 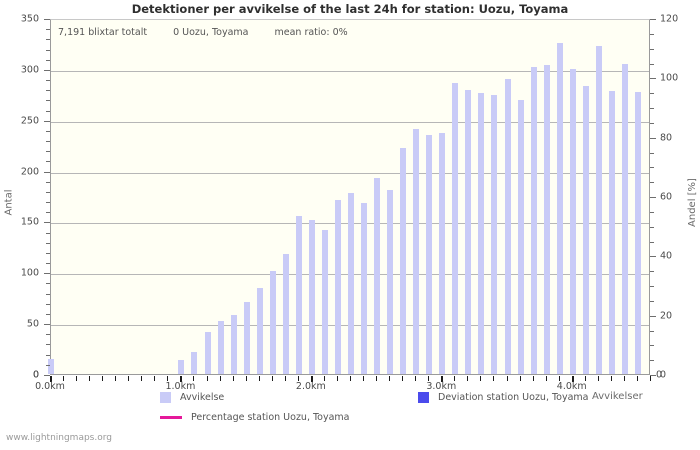 I want to click on legend-label: Avvikelse, so click(x=202, y=397).